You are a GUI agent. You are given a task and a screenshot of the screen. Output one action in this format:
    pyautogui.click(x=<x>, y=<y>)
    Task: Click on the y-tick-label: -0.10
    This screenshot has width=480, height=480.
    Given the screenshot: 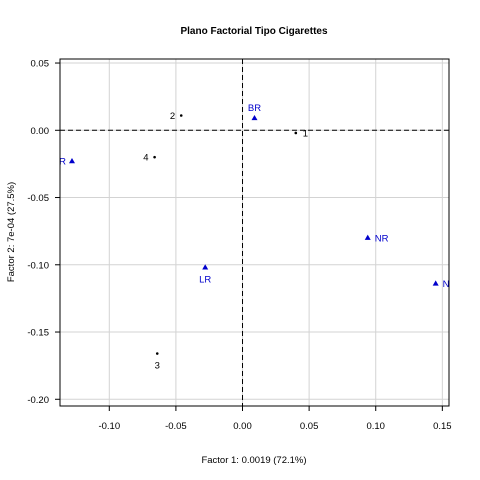 What is the action you would take?
    pyautogui.click(x=38, y=265)
    